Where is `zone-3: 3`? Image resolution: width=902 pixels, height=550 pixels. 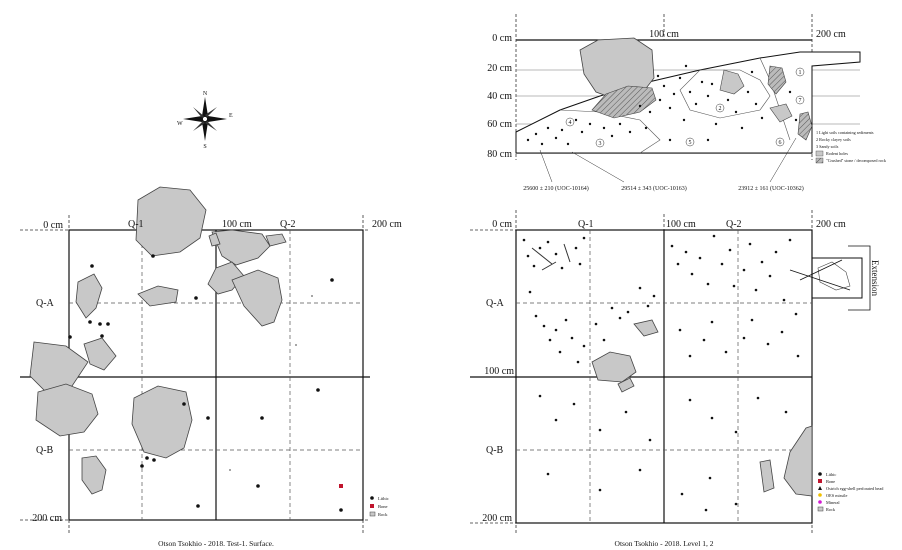
zone-3: 3 is located at coordinates (600, 144).